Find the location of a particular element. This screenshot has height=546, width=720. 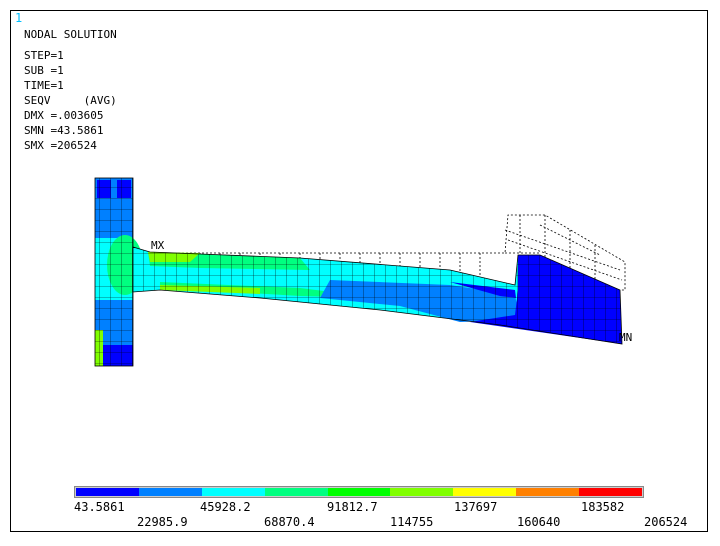

smn-line: SMN =43.5861 is located at coordinates (64, 130).